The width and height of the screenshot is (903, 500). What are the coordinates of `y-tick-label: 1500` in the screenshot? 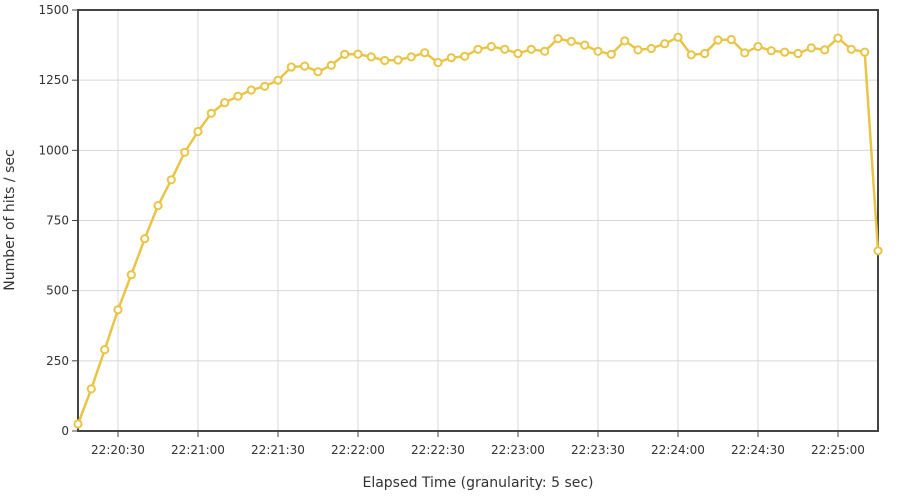 It's located at (53, 10).